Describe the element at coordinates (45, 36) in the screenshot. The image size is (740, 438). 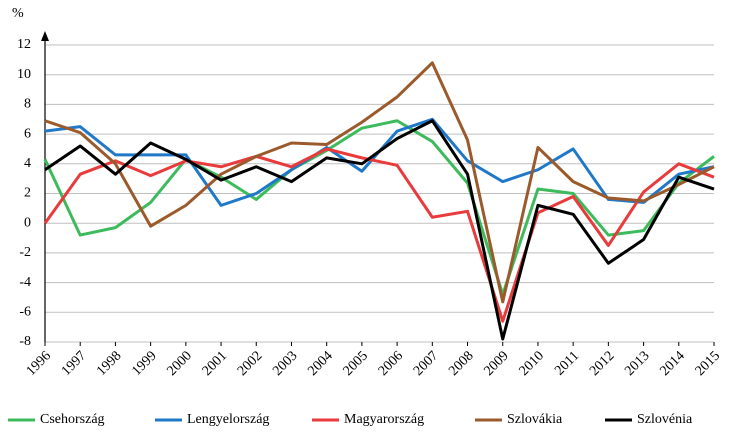
I see `y-axis-arrow` at that location.